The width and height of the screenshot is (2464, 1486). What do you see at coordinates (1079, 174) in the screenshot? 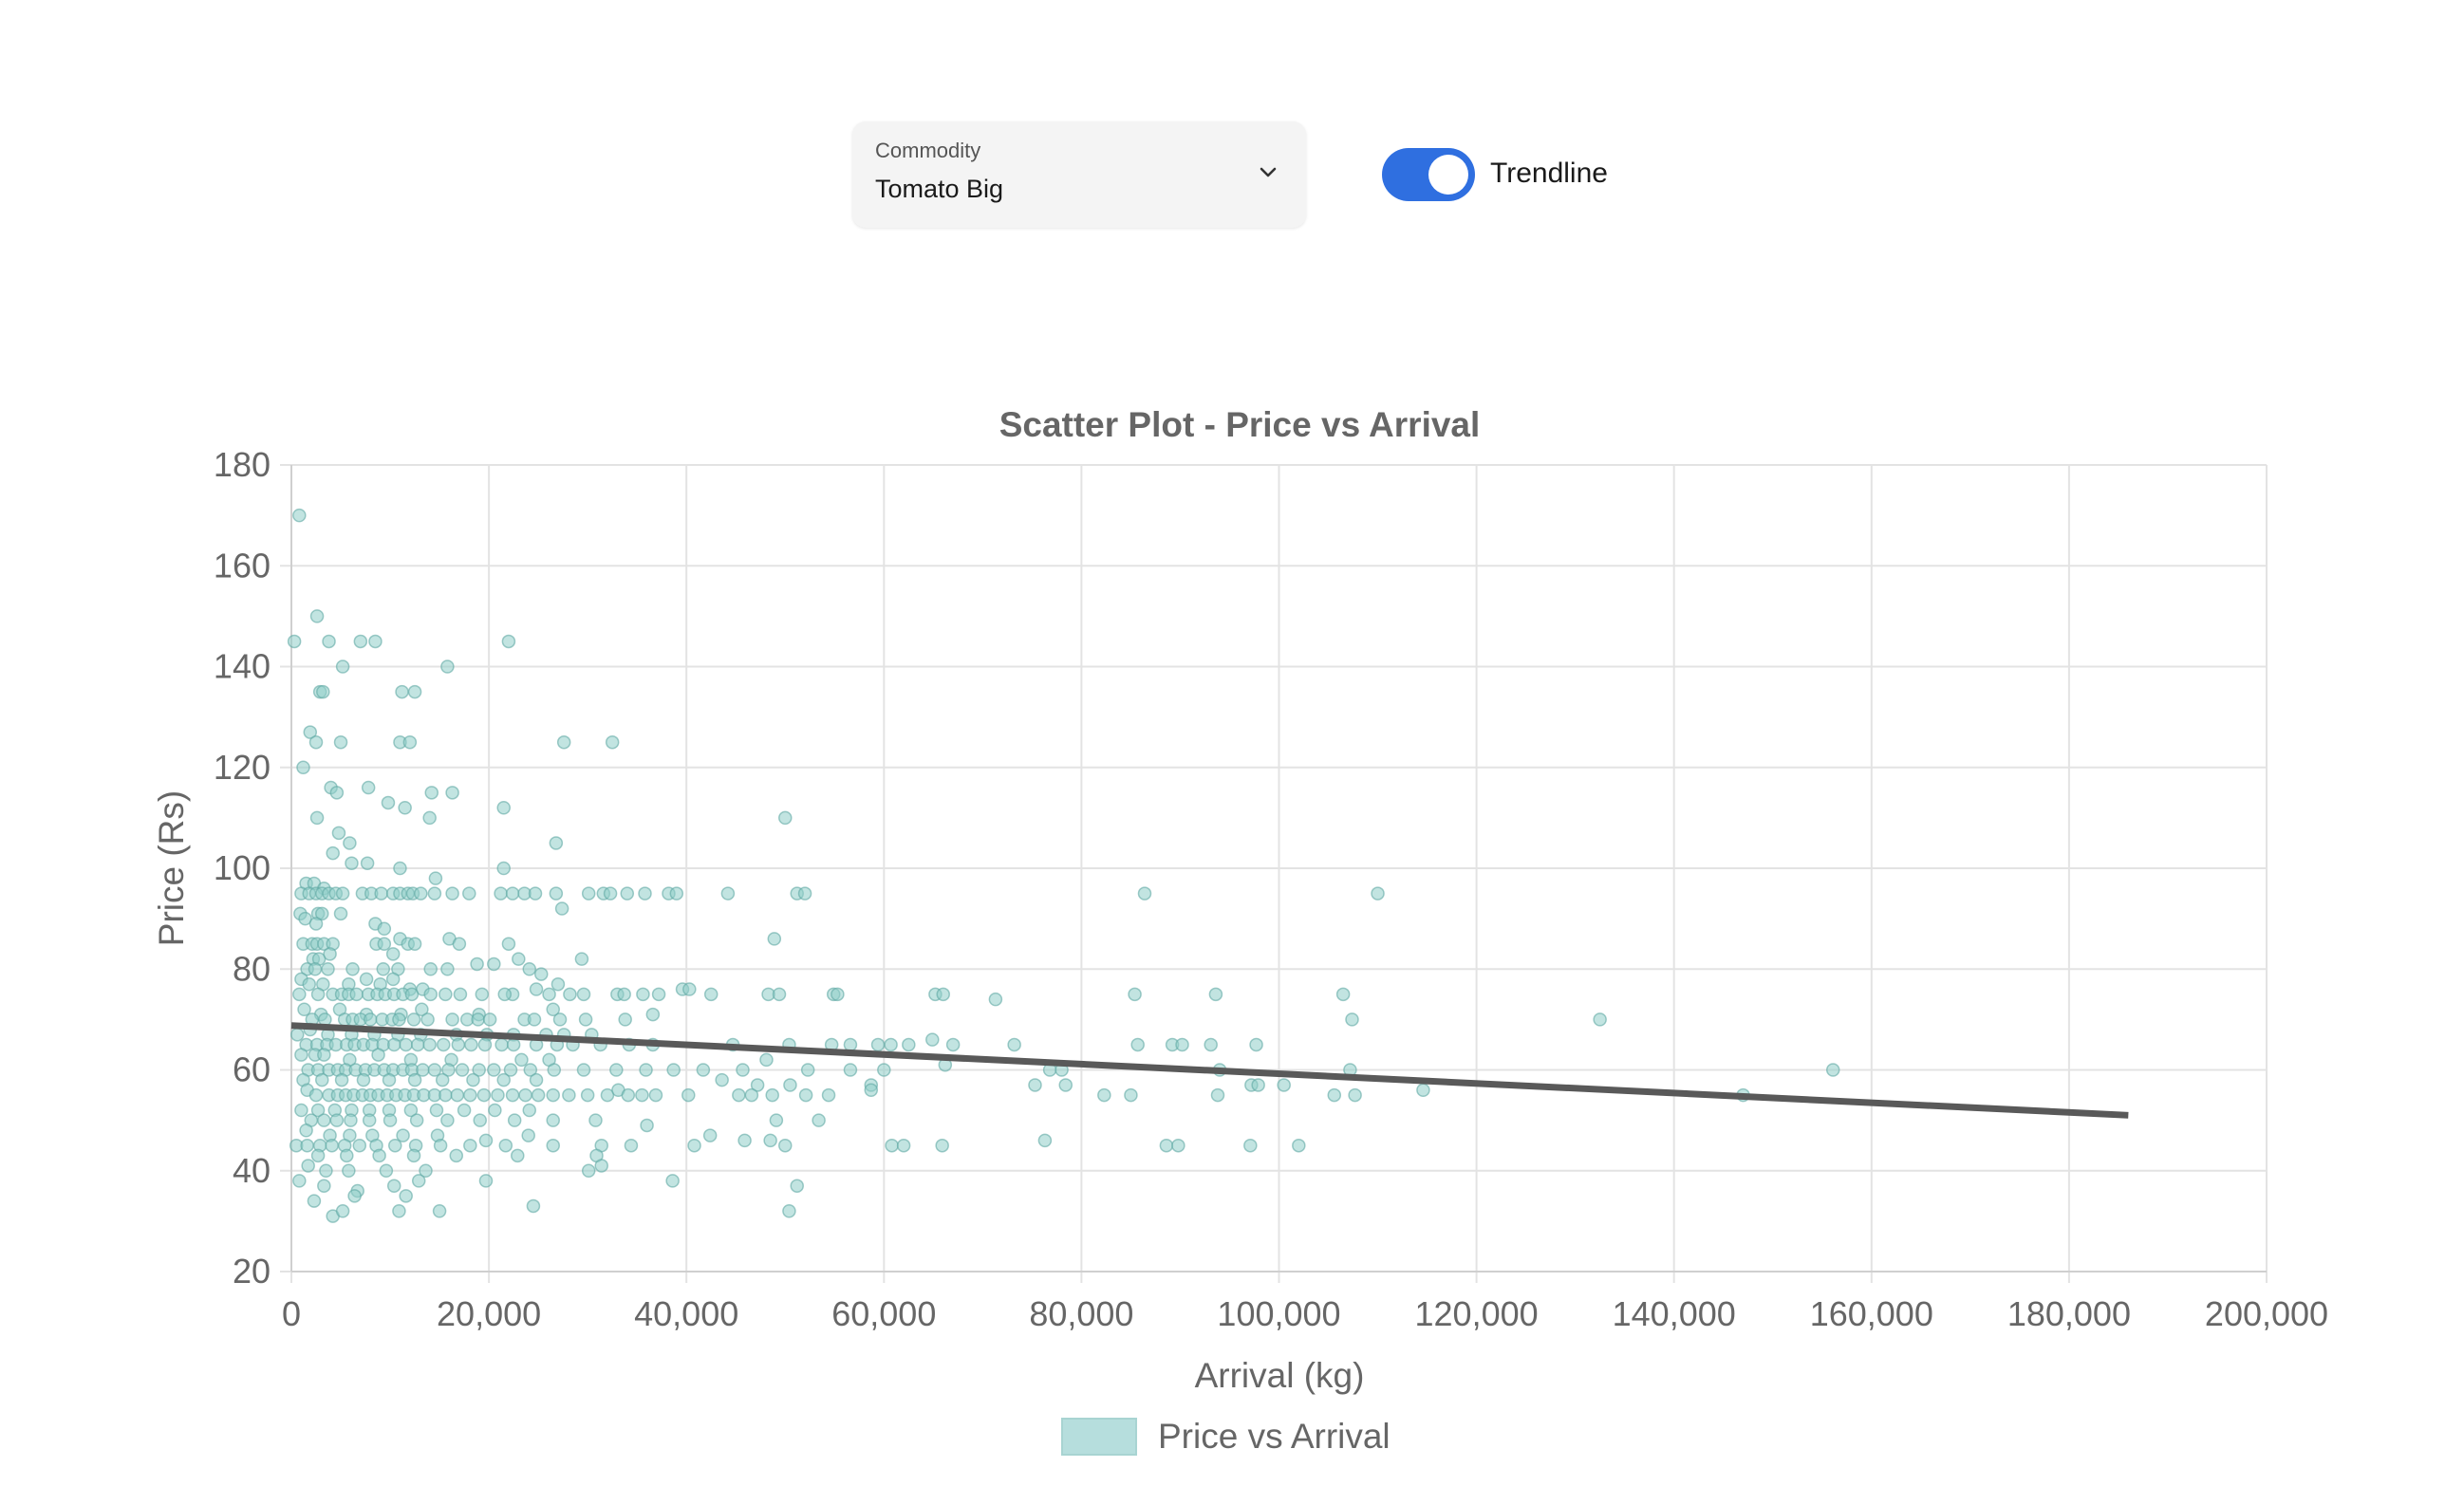
I see `commodity-select: Commodity Tomato Big` at bounding box center [1079, 174].